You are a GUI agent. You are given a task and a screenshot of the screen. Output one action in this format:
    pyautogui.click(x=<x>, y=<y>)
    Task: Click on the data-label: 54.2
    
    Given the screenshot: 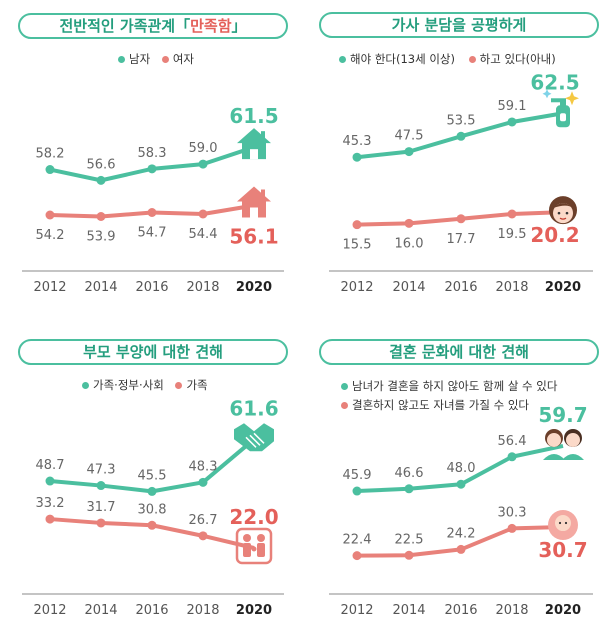 What is the action you would take?
    pyautogui.click(x=50, y=235)
    